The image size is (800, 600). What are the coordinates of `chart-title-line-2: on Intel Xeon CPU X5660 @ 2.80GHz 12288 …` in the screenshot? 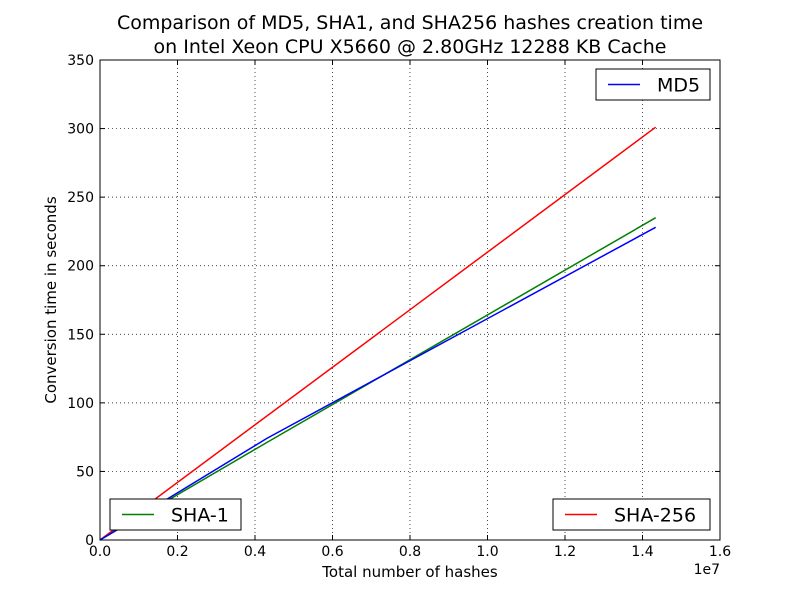 It's located at (410, 47).